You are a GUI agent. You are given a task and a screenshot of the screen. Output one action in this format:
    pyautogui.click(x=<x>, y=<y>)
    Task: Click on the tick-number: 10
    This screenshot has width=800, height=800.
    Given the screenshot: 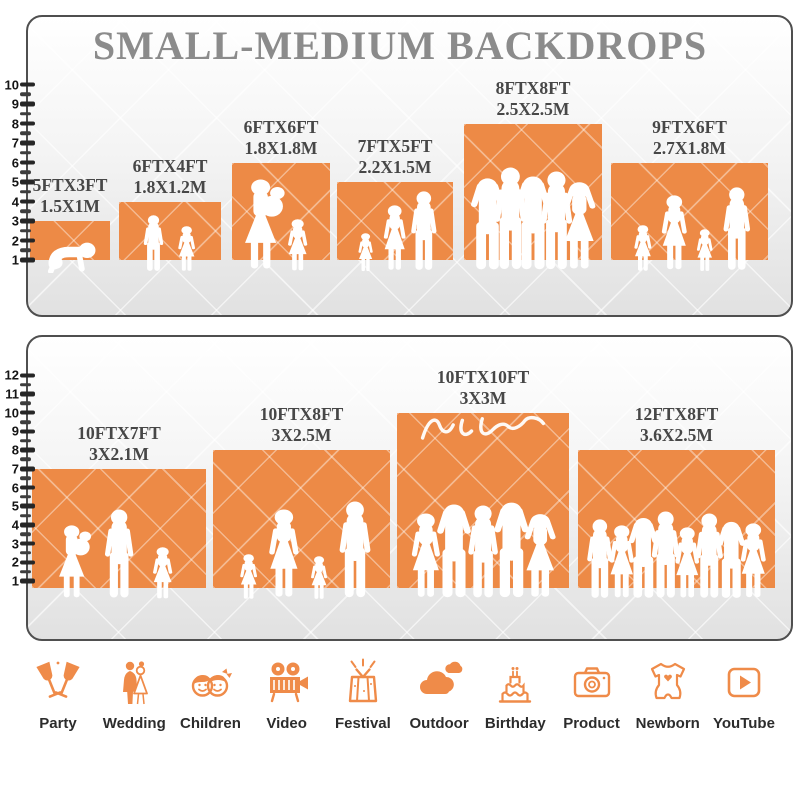 What is the action you would take?
    pyautogui.click(x=11, y=84)
    